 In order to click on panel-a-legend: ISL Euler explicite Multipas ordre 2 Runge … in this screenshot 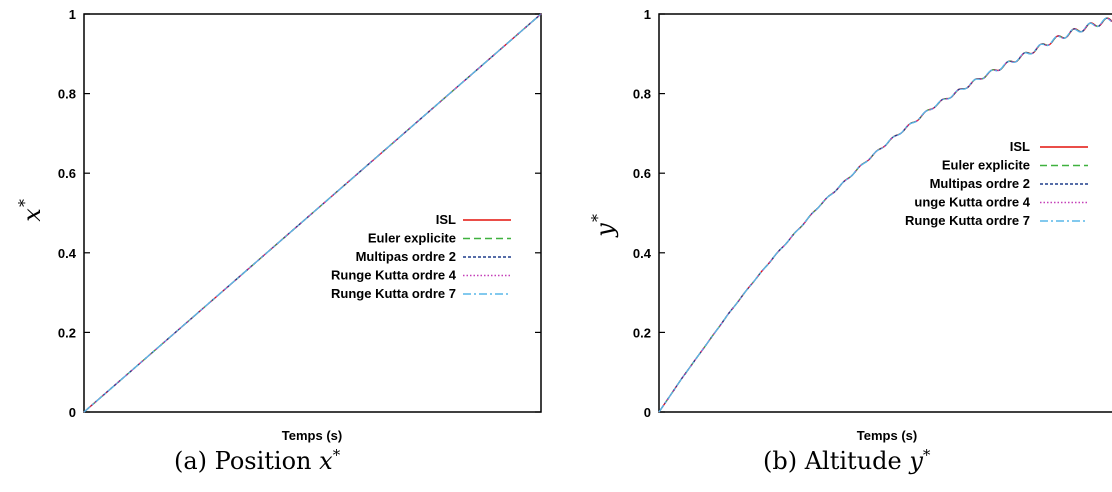, I will do `click(421, 256)`.